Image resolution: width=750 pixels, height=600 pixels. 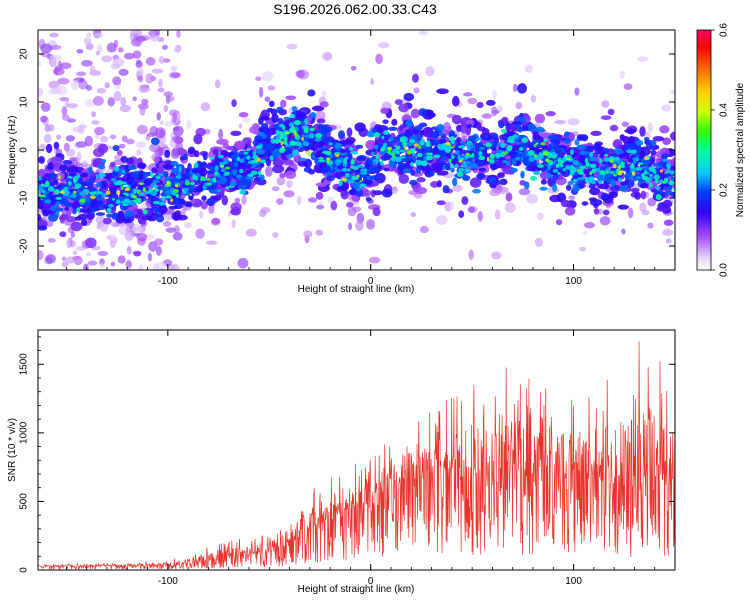 What do you see at coordinates (724, 190) in the screenshot?
I see `colorbar-tick-label: 0.2` at bounding box center [724, 190].